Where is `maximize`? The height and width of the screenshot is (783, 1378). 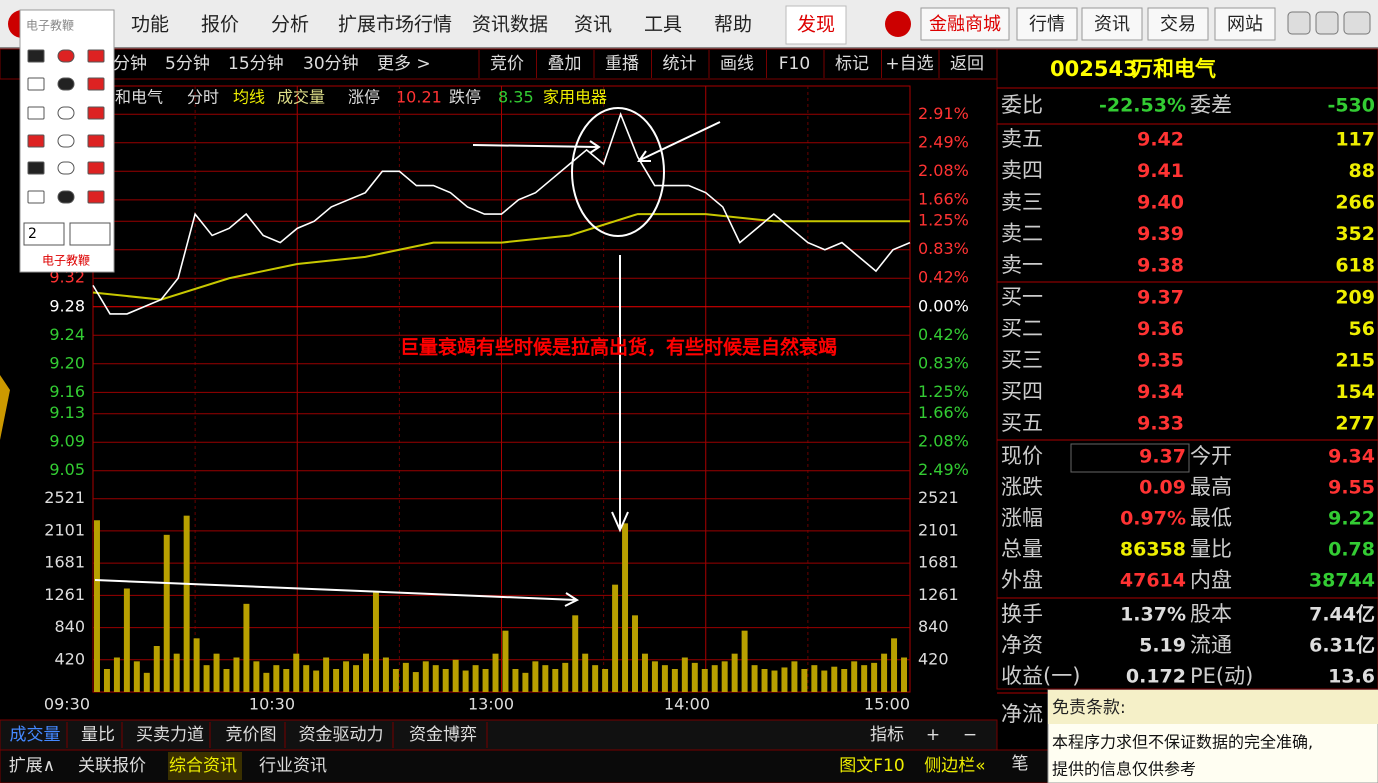
maximize is located at coordinates (1327, 23).